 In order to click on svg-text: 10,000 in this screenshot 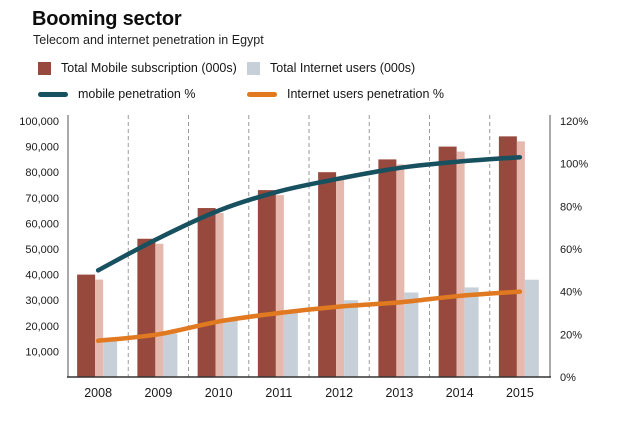, I will do `click(42, 352)`.